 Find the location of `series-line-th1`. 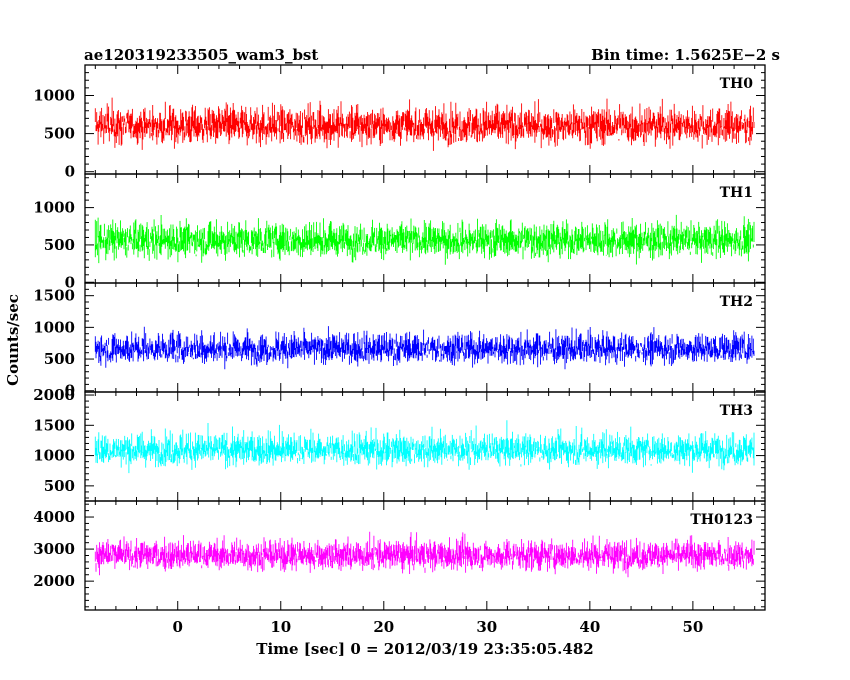

series-line-th1 is located at coordinates (424, 239).